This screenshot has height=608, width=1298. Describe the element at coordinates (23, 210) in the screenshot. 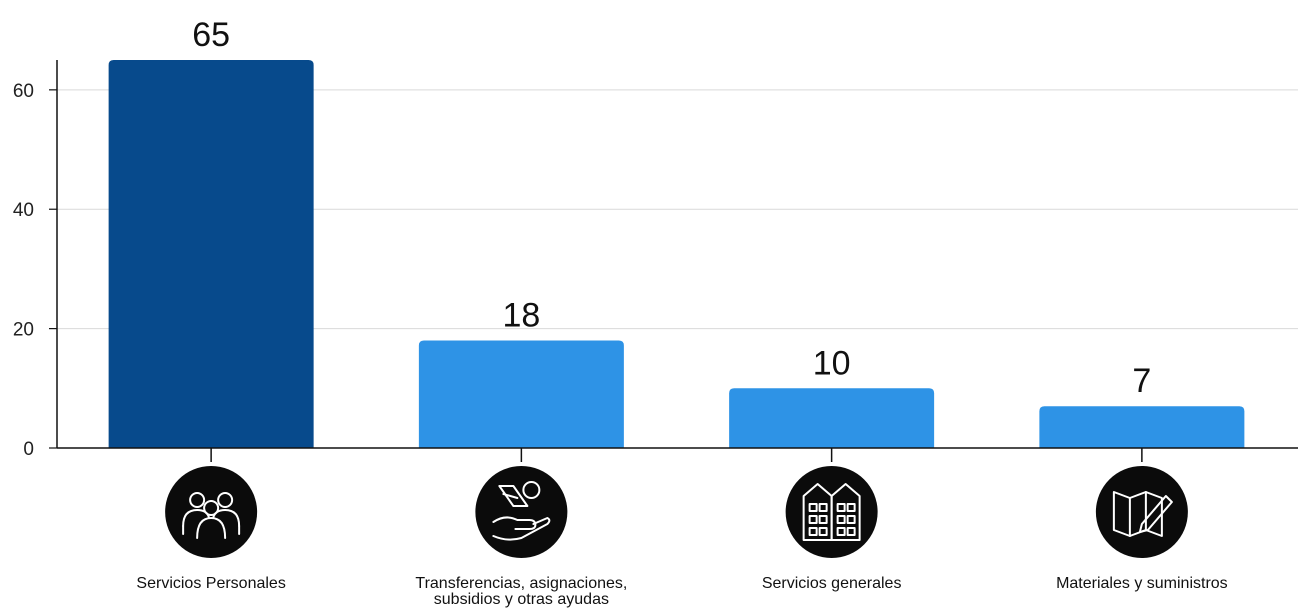

I see `y-tick-label: 40` at that location.